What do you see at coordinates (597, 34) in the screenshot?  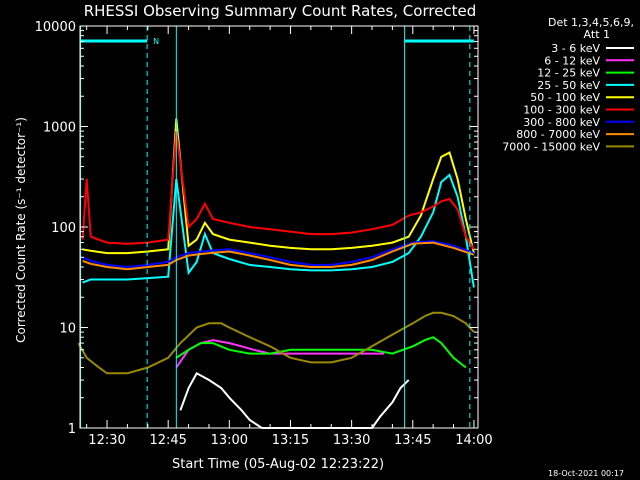 I see `legend-header-line-1: Att 1` at bounding box center [597, 34].